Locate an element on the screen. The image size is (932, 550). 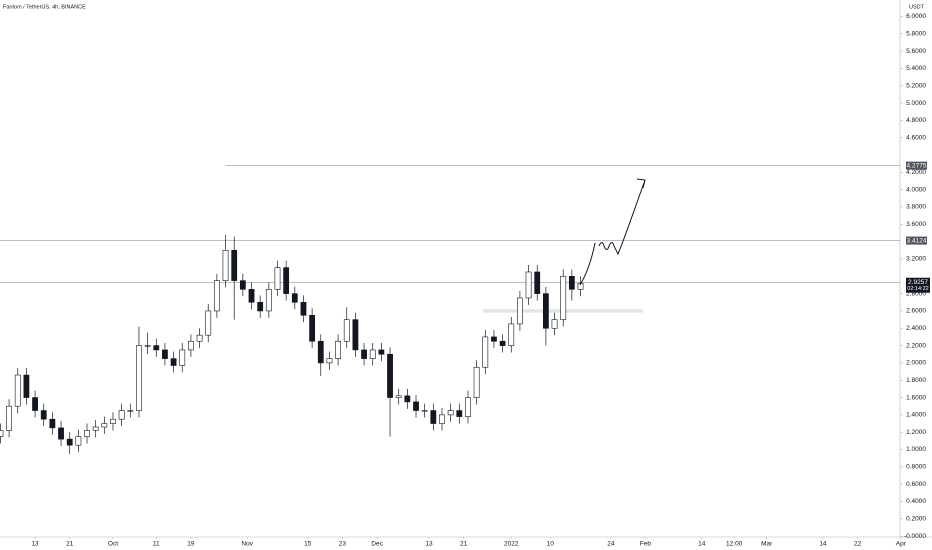
x-tick-label: 22 is located at coordinates (858, 544).